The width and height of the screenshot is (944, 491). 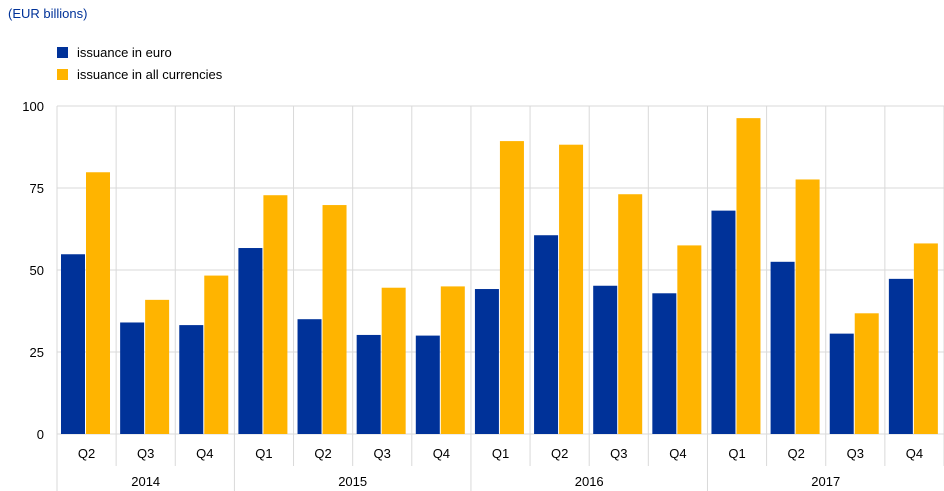 What do you see at coordinates (40, 434) in the screenshot?
I see `y-tick-label: 0` at bounding box center [40, 434].